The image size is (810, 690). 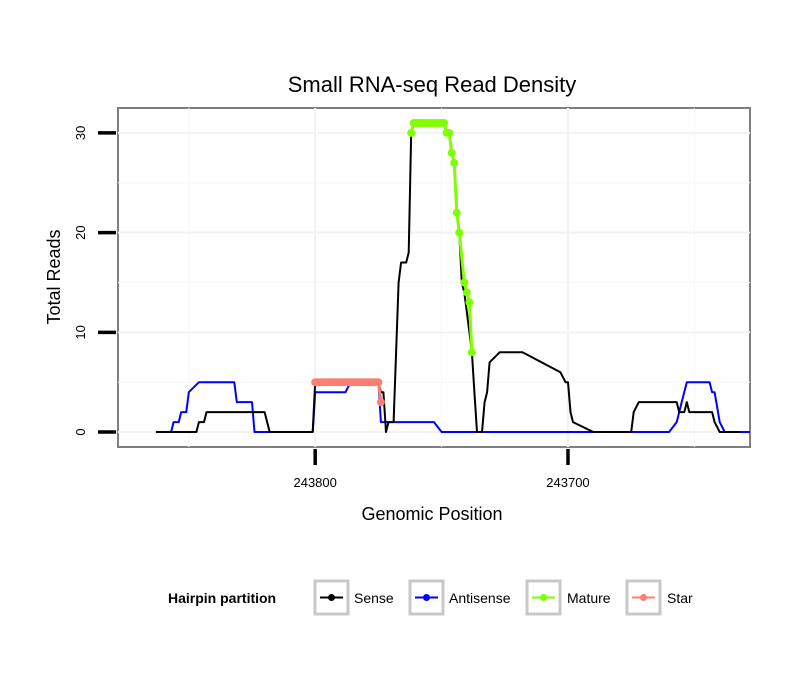 I want to click on legend-label: Sense, so click(x=374, y=598).